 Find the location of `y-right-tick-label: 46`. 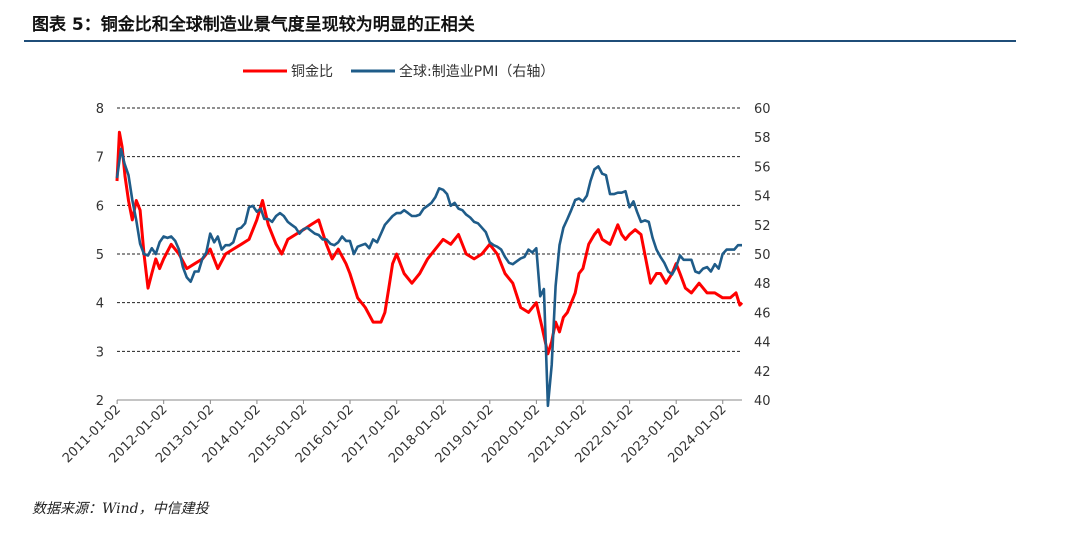

y-right-tick-label: 46 is located at coordinates (762, 313).